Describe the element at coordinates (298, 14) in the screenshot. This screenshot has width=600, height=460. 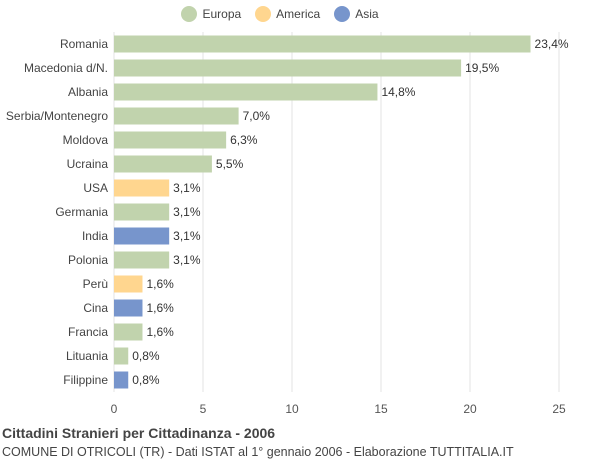
I see `legend-label-america: America` at that location.